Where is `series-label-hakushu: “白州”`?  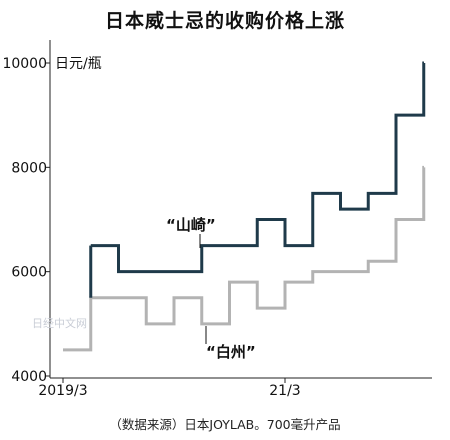
series-label-hakushu: “白州” is located at coordinates (231, 352).